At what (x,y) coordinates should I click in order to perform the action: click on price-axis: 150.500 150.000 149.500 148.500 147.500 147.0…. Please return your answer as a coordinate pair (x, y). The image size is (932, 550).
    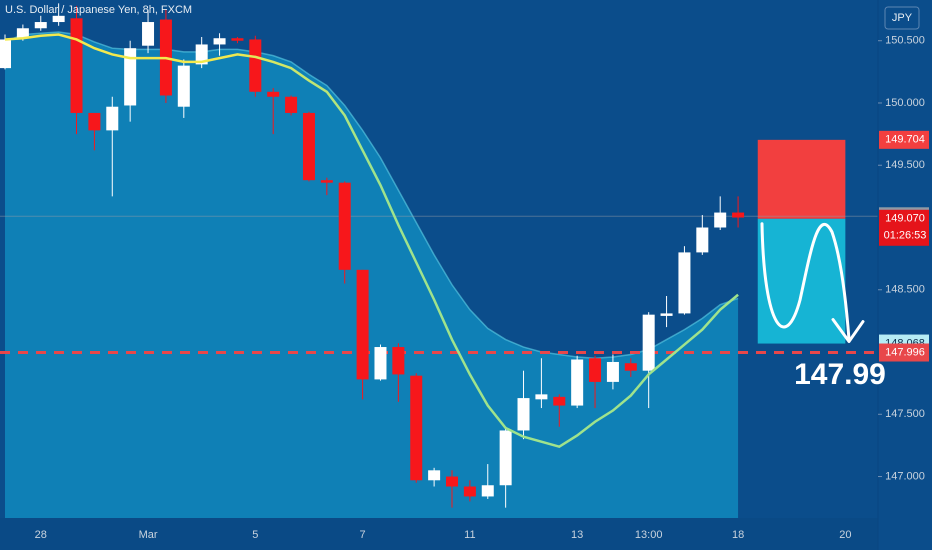
    Looking at the image, I should click on (903, 258).